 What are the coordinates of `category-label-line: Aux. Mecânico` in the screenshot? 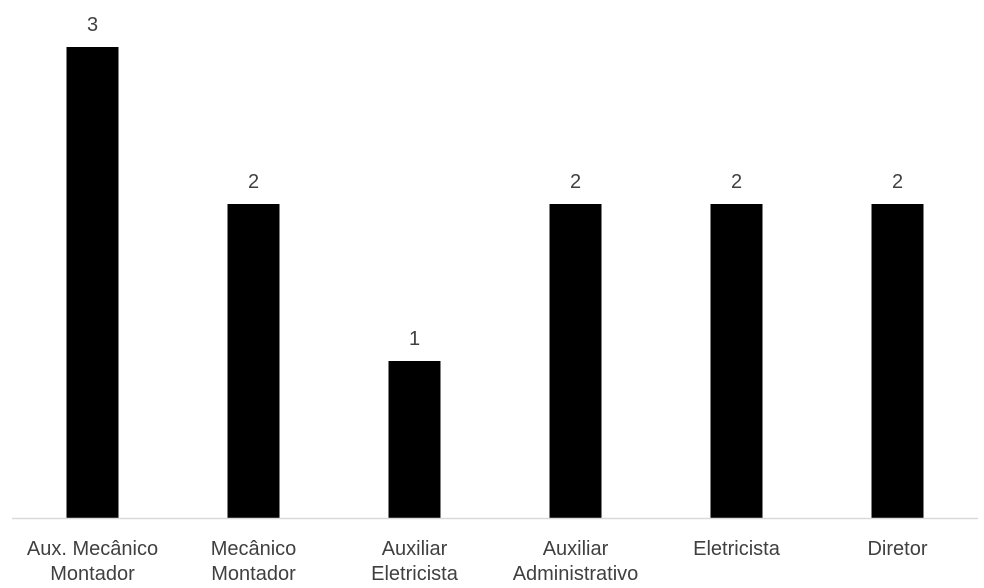 It's located at (92, 549).